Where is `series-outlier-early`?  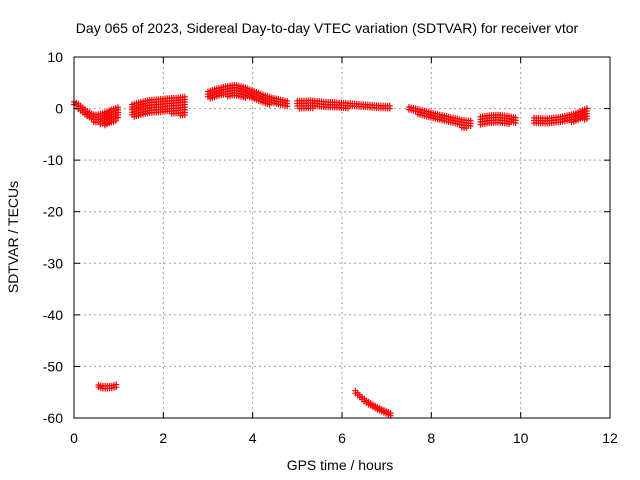
series-outlier-early is located at coordinates (107, 386).